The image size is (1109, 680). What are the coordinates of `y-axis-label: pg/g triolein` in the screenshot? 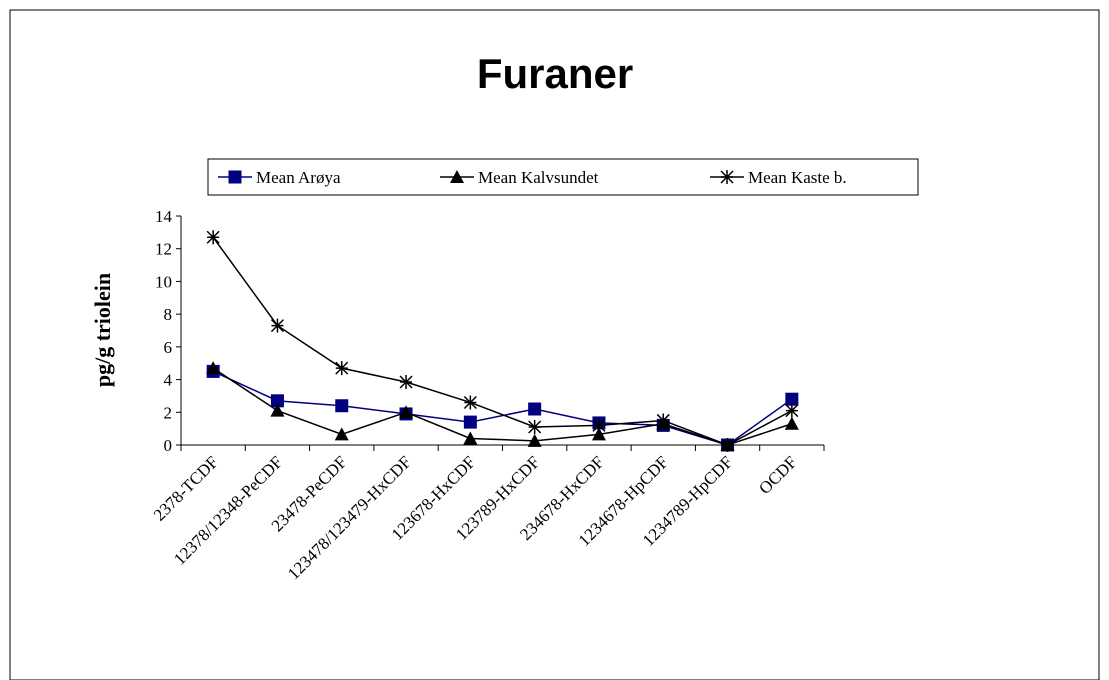 It's located at (102, 330).